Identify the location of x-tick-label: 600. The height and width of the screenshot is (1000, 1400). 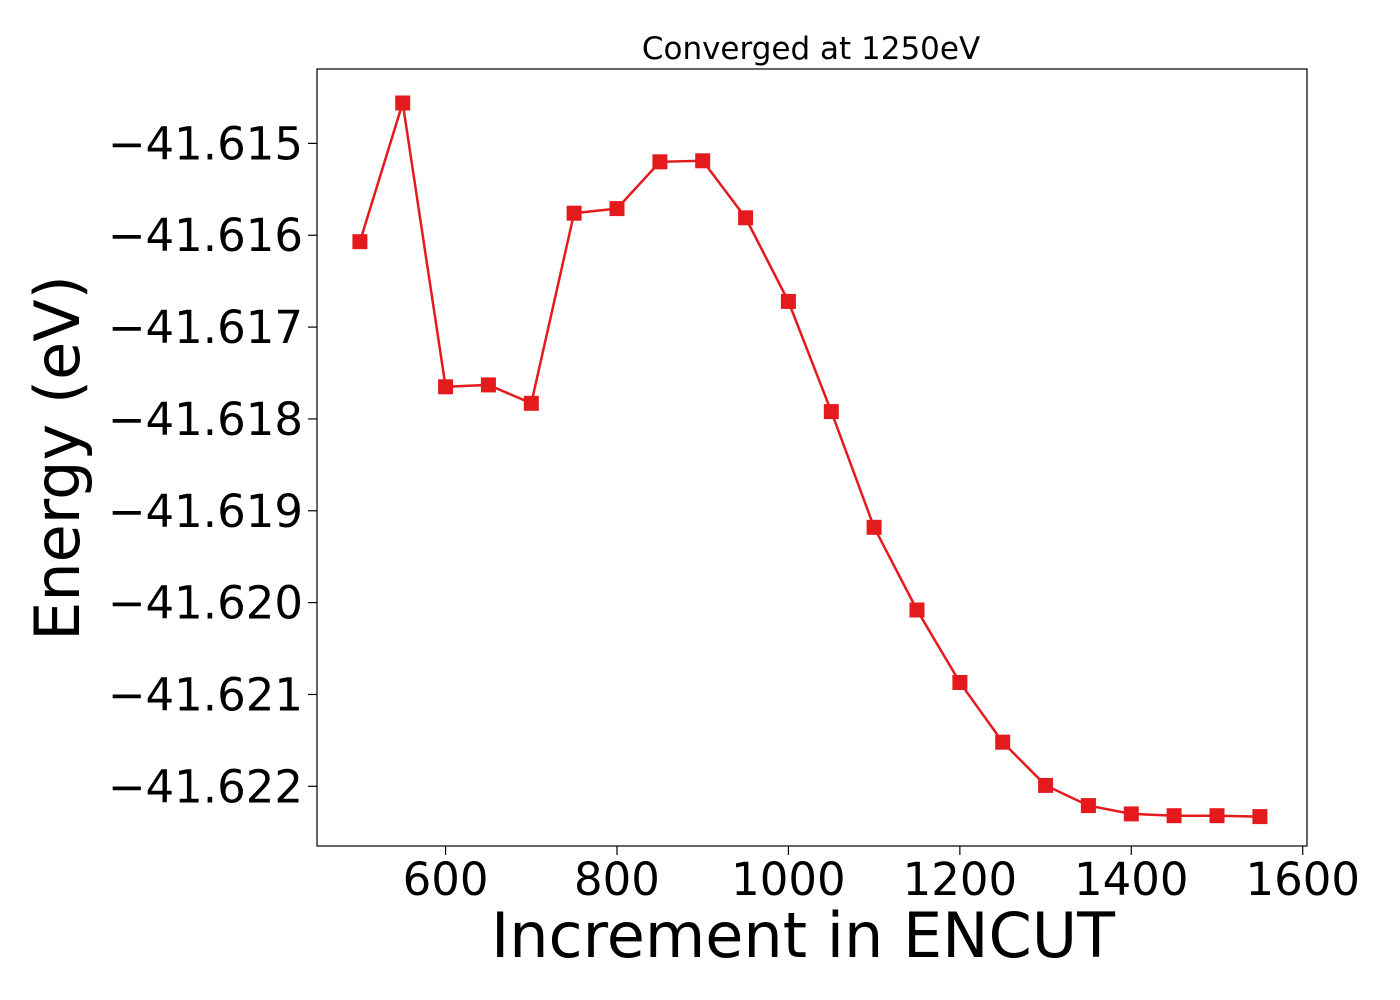
(446, 879).